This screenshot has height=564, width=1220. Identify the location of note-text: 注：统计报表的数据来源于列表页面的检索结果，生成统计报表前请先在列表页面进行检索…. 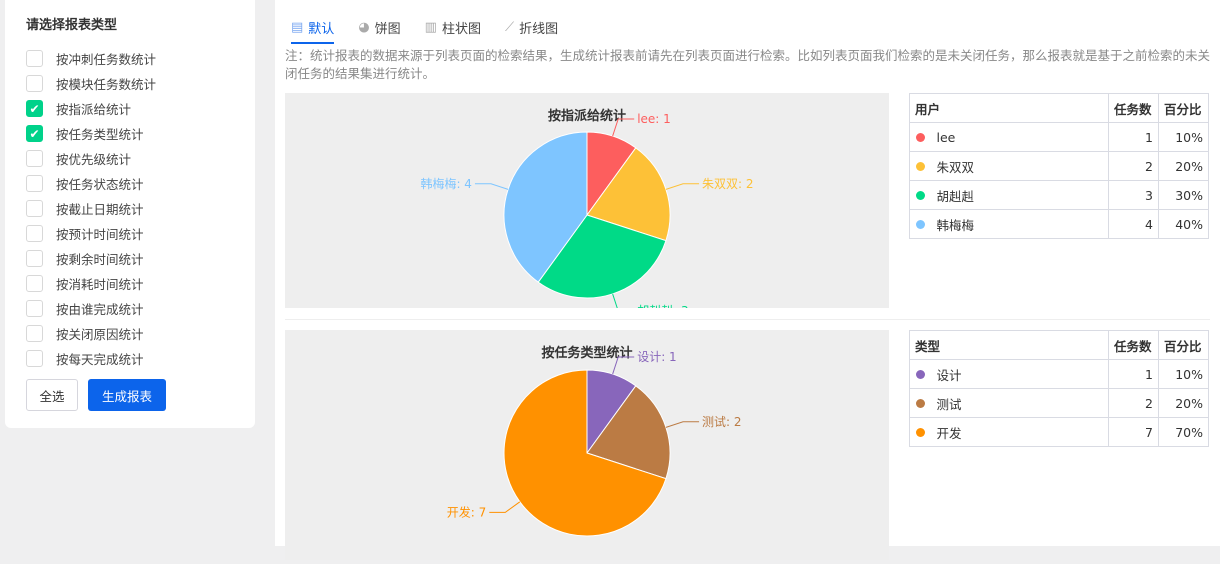
(748, 64).